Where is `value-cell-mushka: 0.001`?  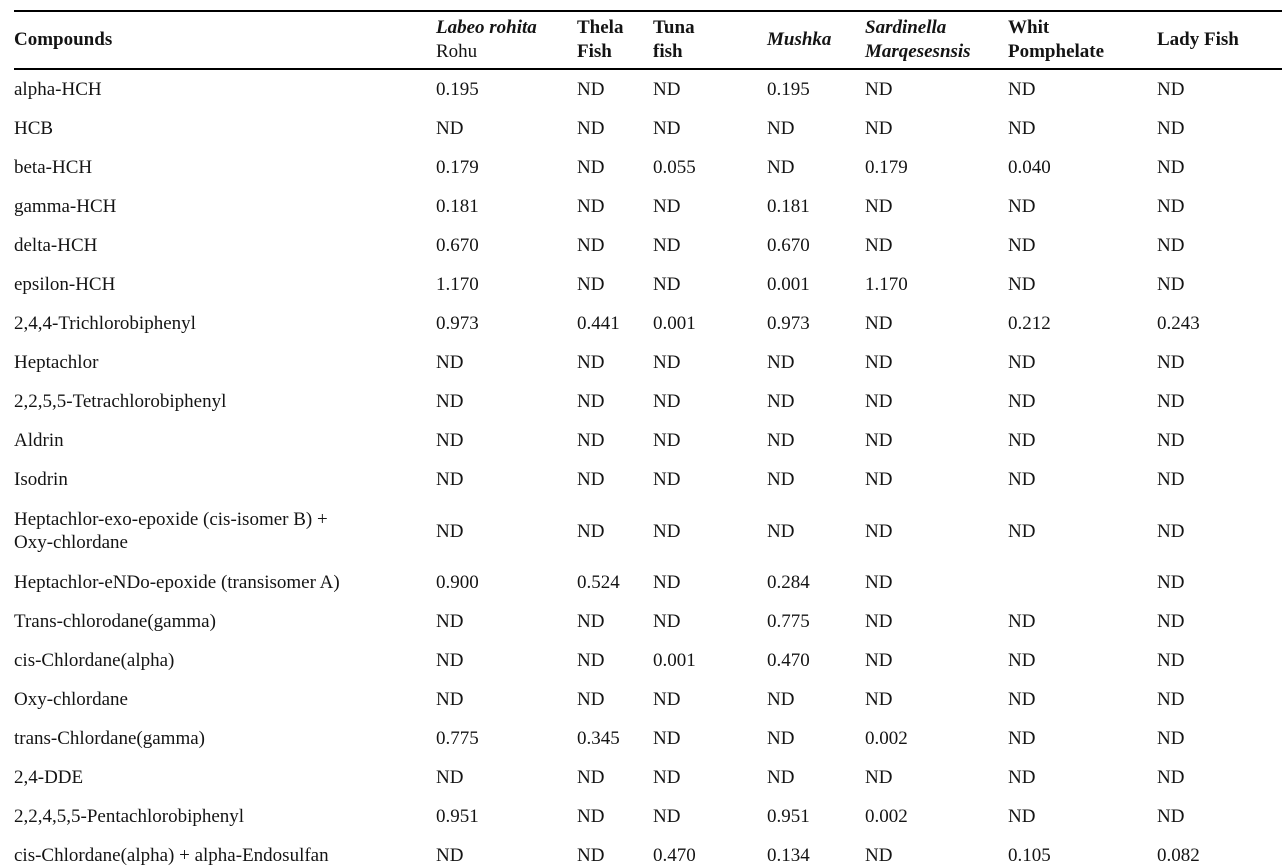
value-cell-mushka: 0.001 is located at coordinates (788, 284).